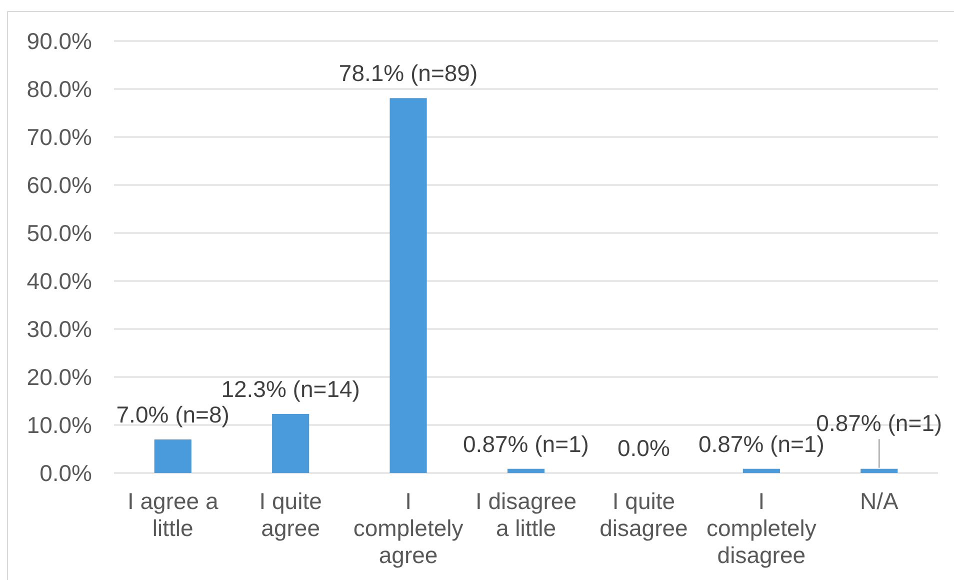  I want to click on y-tick-label: 50.0%, so click(59, 233).